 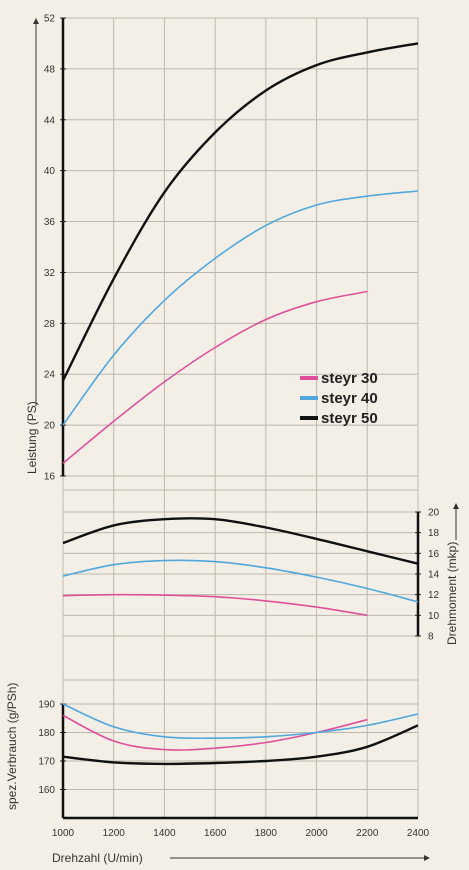 What do you see at coordinates (46, 762) in the screenshot?
I see `consumption-y-tick-label: 170` at bounding box center [46, 762].